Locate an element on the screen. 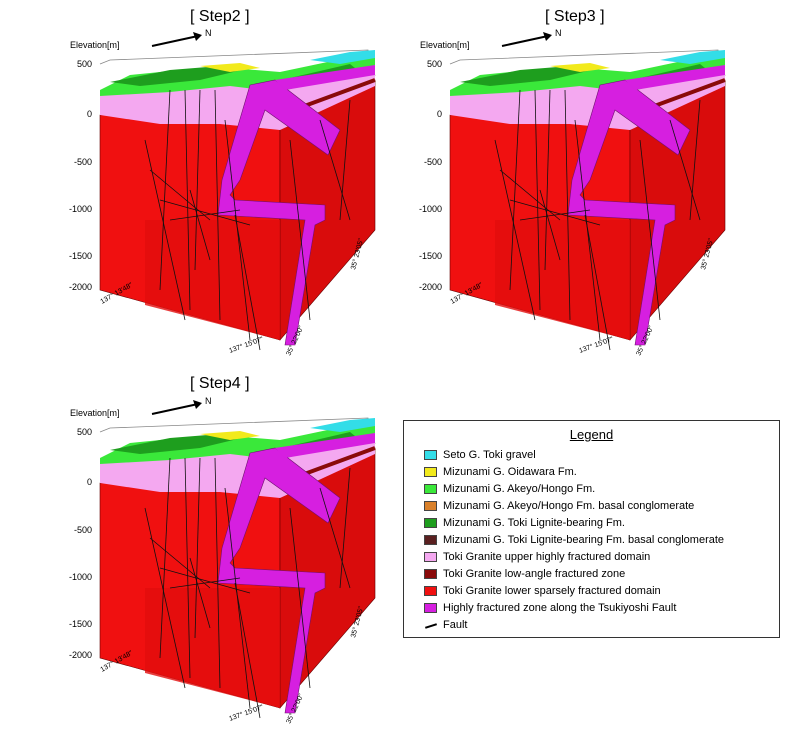  legend-item: Mizunami G. Akeyo/Hongo Fm. is located at coordinates (509, 489).